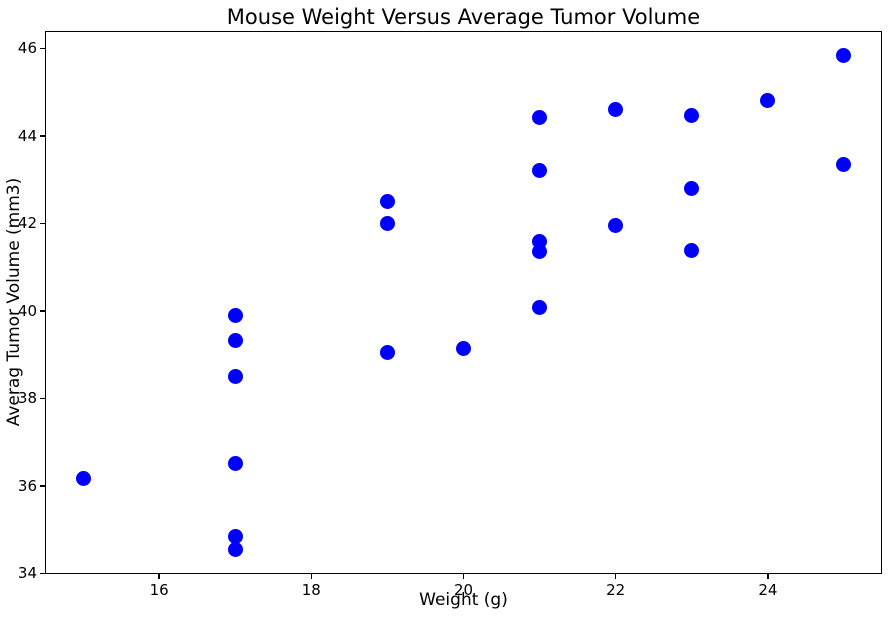 The image size is (889, 617). I want to click on x-axis-label: Weight (g), so click(463, 600).